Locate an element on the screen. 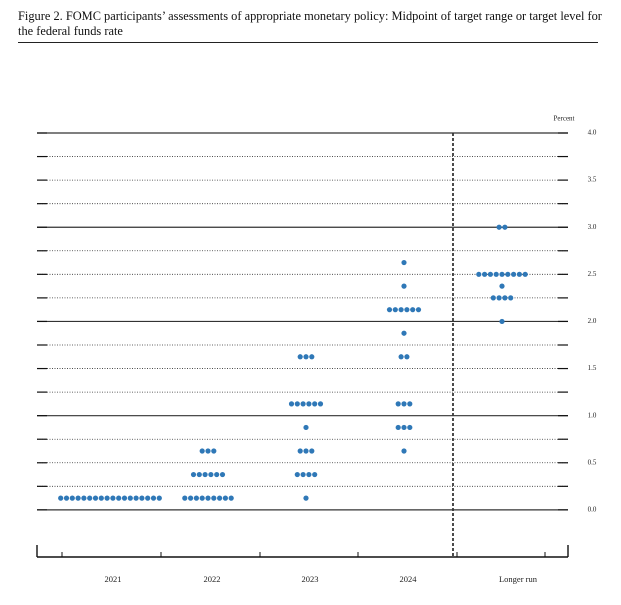  y-axis-label: Percent is located at coordinates (564, 119).